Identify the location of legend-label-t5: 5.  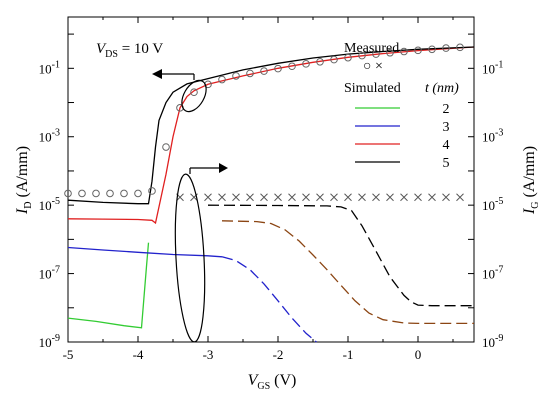
(446, 163).